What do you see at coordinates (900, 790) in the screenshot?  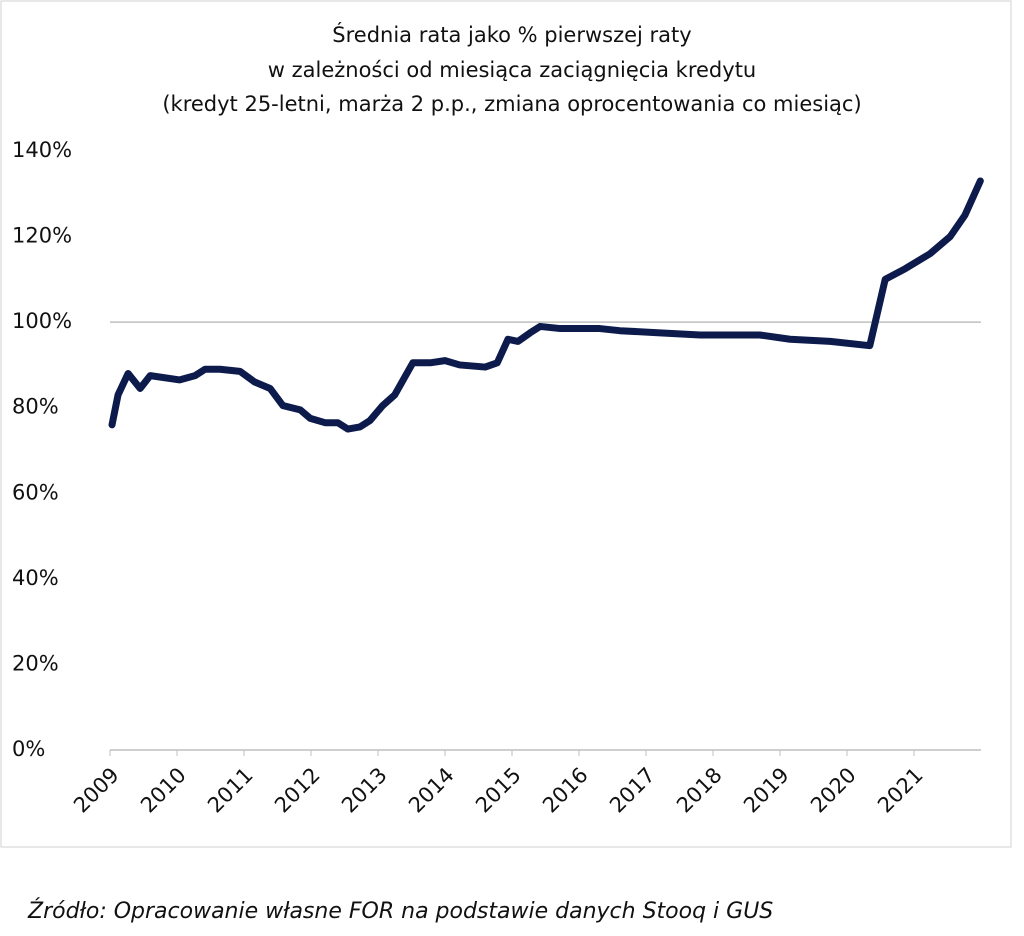 I see `x-tick-label: 2021` at bounding box center [900, 790].